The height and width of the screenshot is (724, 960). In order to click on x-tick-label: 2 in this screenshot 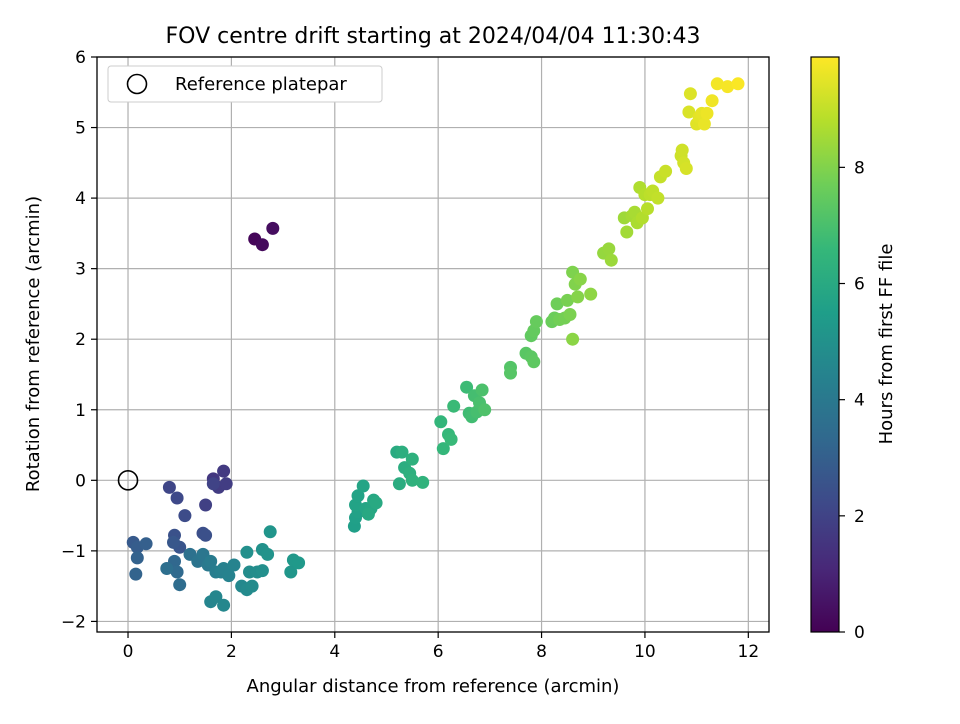, I will do `click(231, 652)`.